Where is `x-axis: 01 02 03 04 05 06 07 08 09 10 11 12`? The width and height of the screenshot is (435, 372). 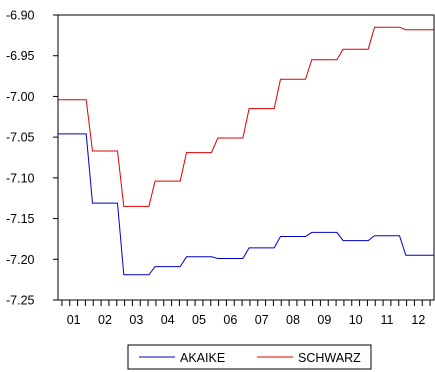
x-axis: 01 02 03 04 05 06 07 08 09 10 11 12 is located at coordinates (246, 313).